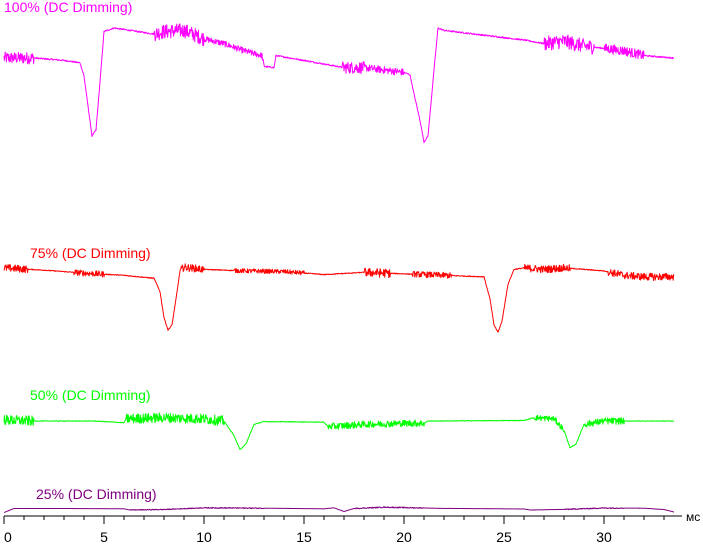 This screenshot has height=545, width=703. What do you see at coordinates (604, 537) in the screenshot?
I see `x-tick-label: 30` at bounding box center [604, 537].